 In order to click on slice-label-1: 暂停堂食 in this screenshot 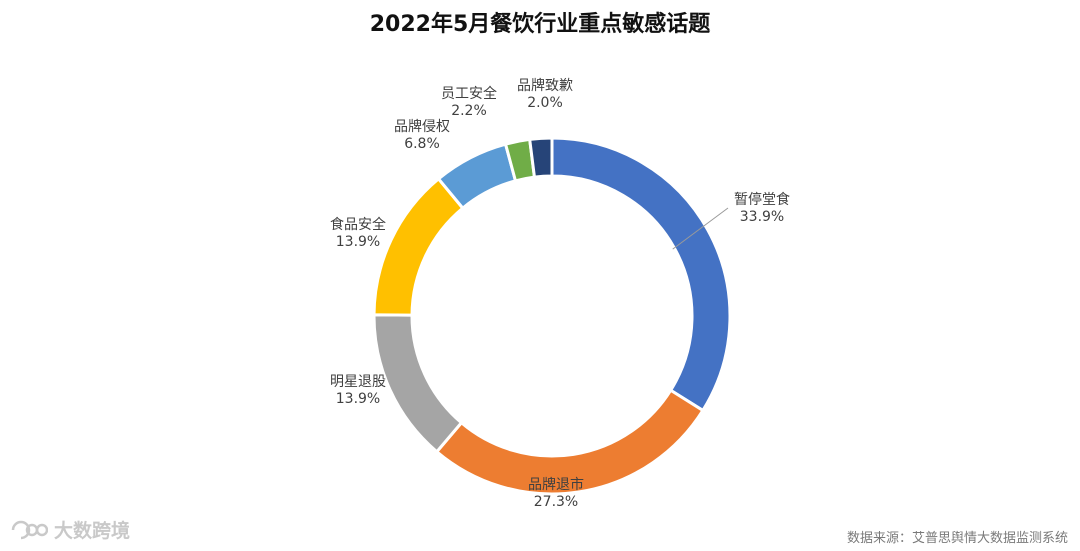, I will do `click(762, 199)`.